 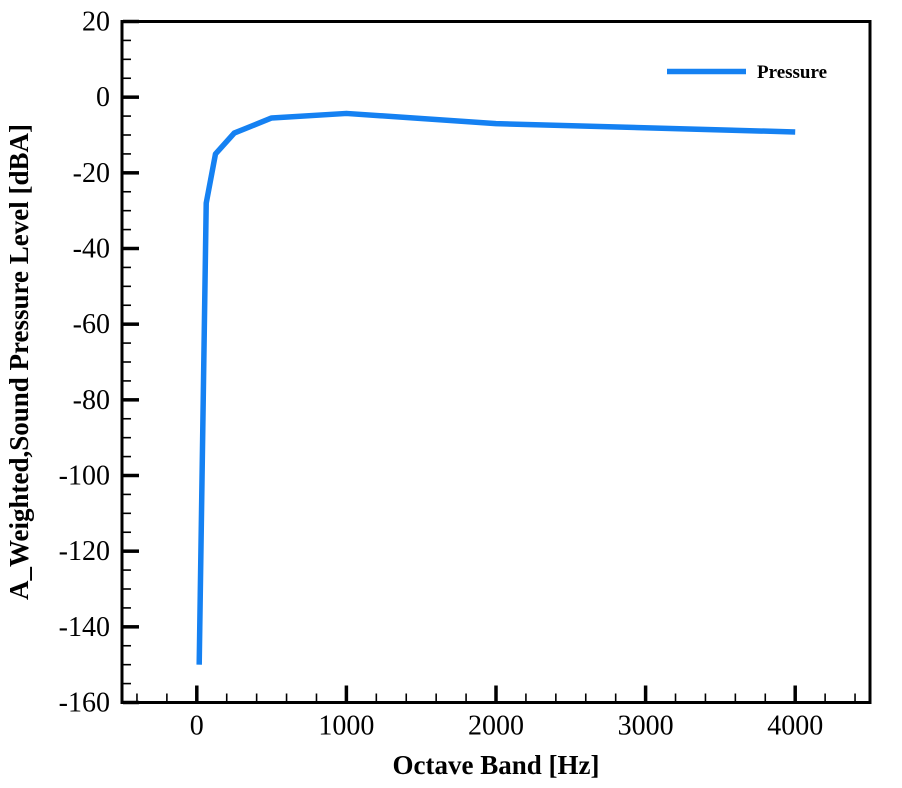 I want to click on legend-series-label: Pressure, so click(x=792, y=72).